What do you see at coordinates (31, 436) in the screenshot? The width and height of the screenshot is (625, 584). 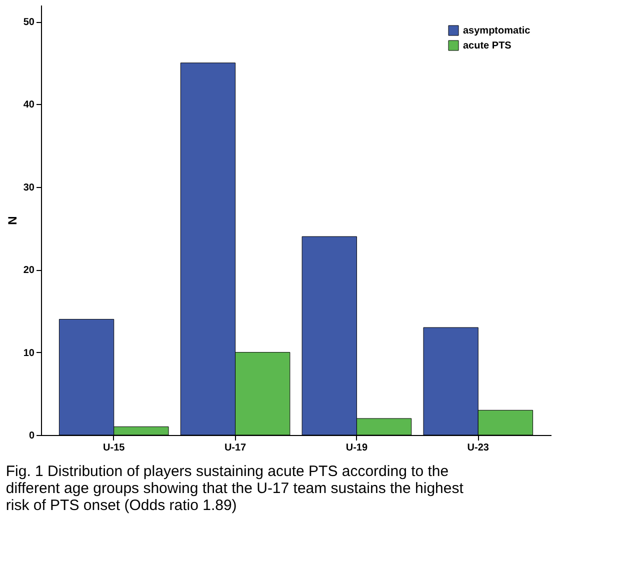 I see `y-tick-label: 0` at bounding box center [31, 436].